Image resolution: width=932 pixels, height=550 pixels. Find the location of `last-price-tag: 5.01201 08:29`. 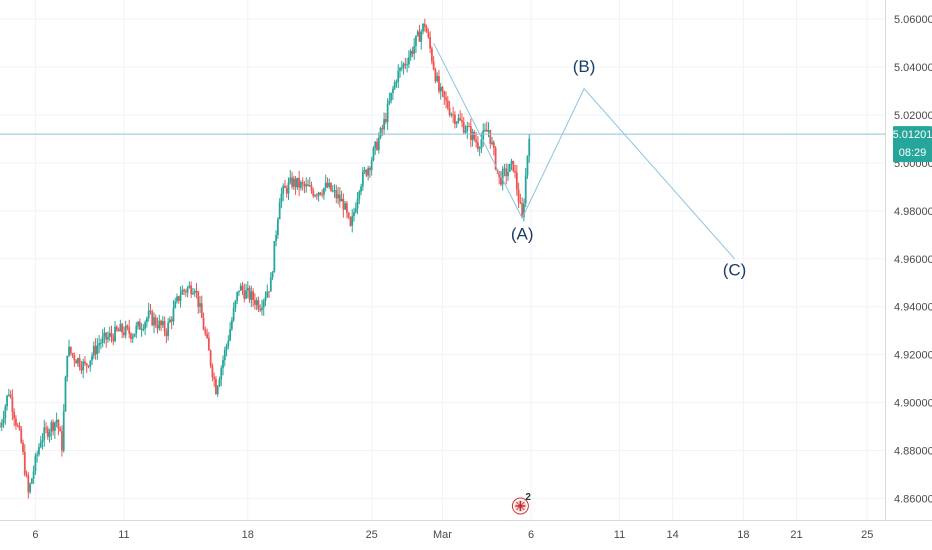

last-price-tag: 5.01201 08:29 is located at coordinates (912, 144).